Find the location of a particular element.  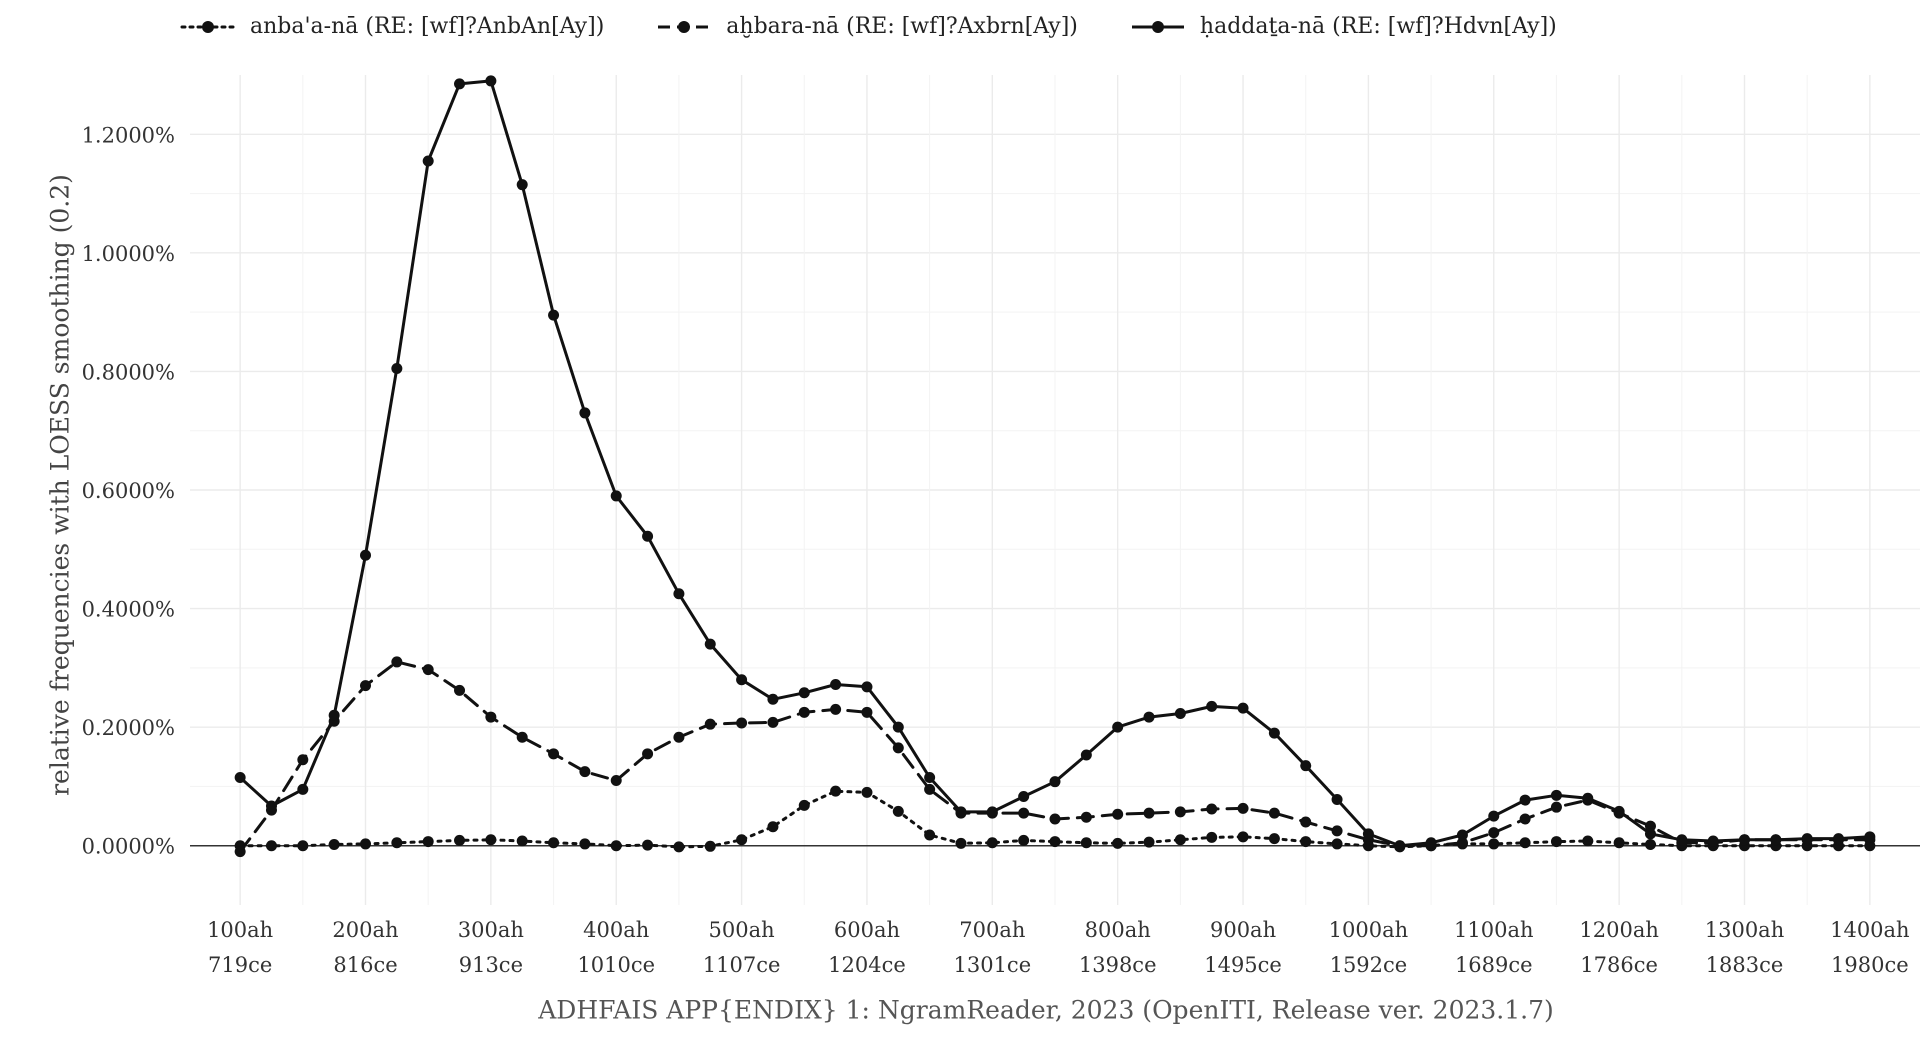

x-tick-label-ce: 1398ce is located at coordinates (1118, 965).